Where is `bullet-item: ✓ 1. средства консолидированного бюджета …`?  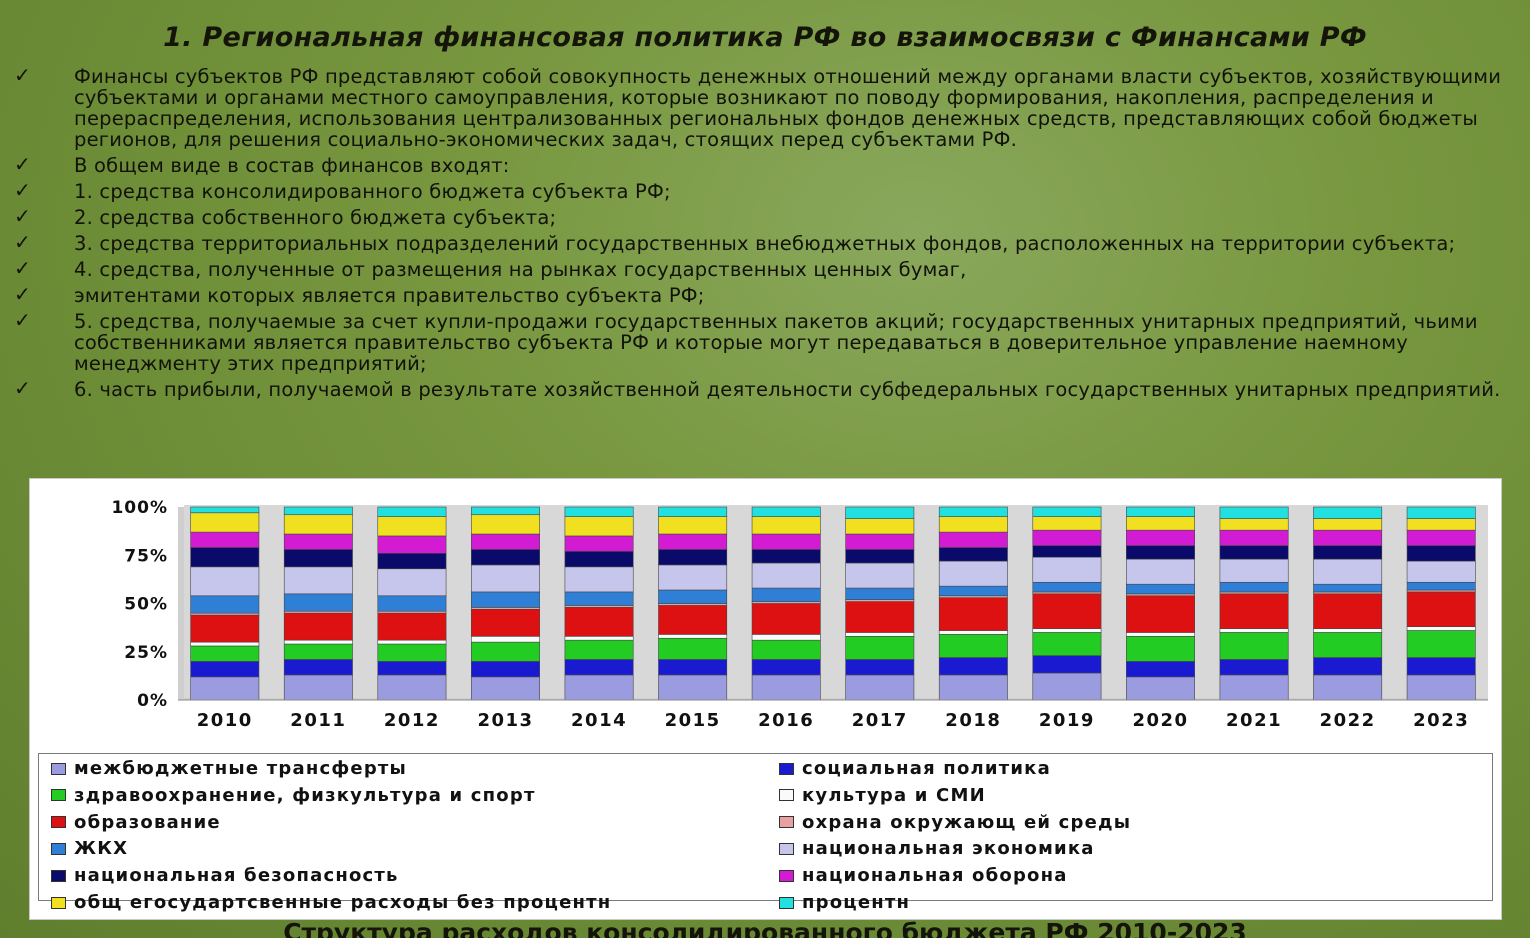
bullet-item: ✓ 1. средства консолидированного бюджета … is located at coordinates (764, 191).